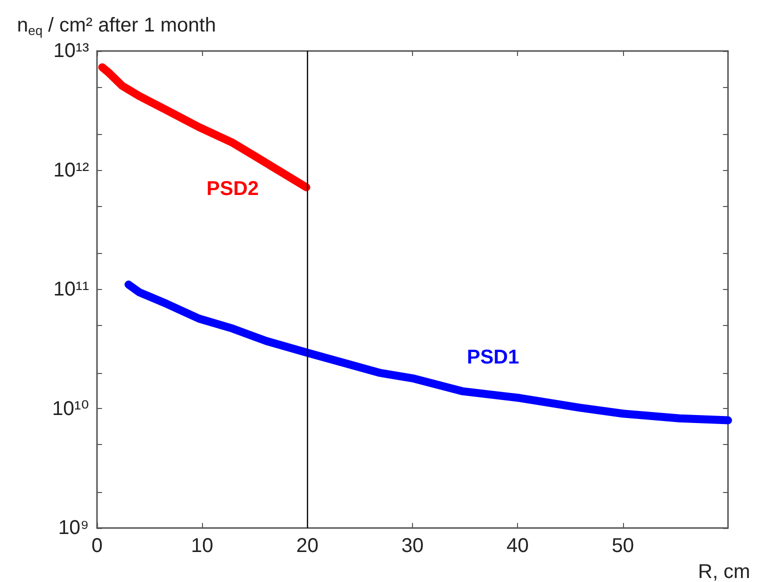 The height and width of the screenshot is (582, 765). Describe the element at coordinates (307, 546) in the screenshot. I see `x-tick-label: 20` at that location.